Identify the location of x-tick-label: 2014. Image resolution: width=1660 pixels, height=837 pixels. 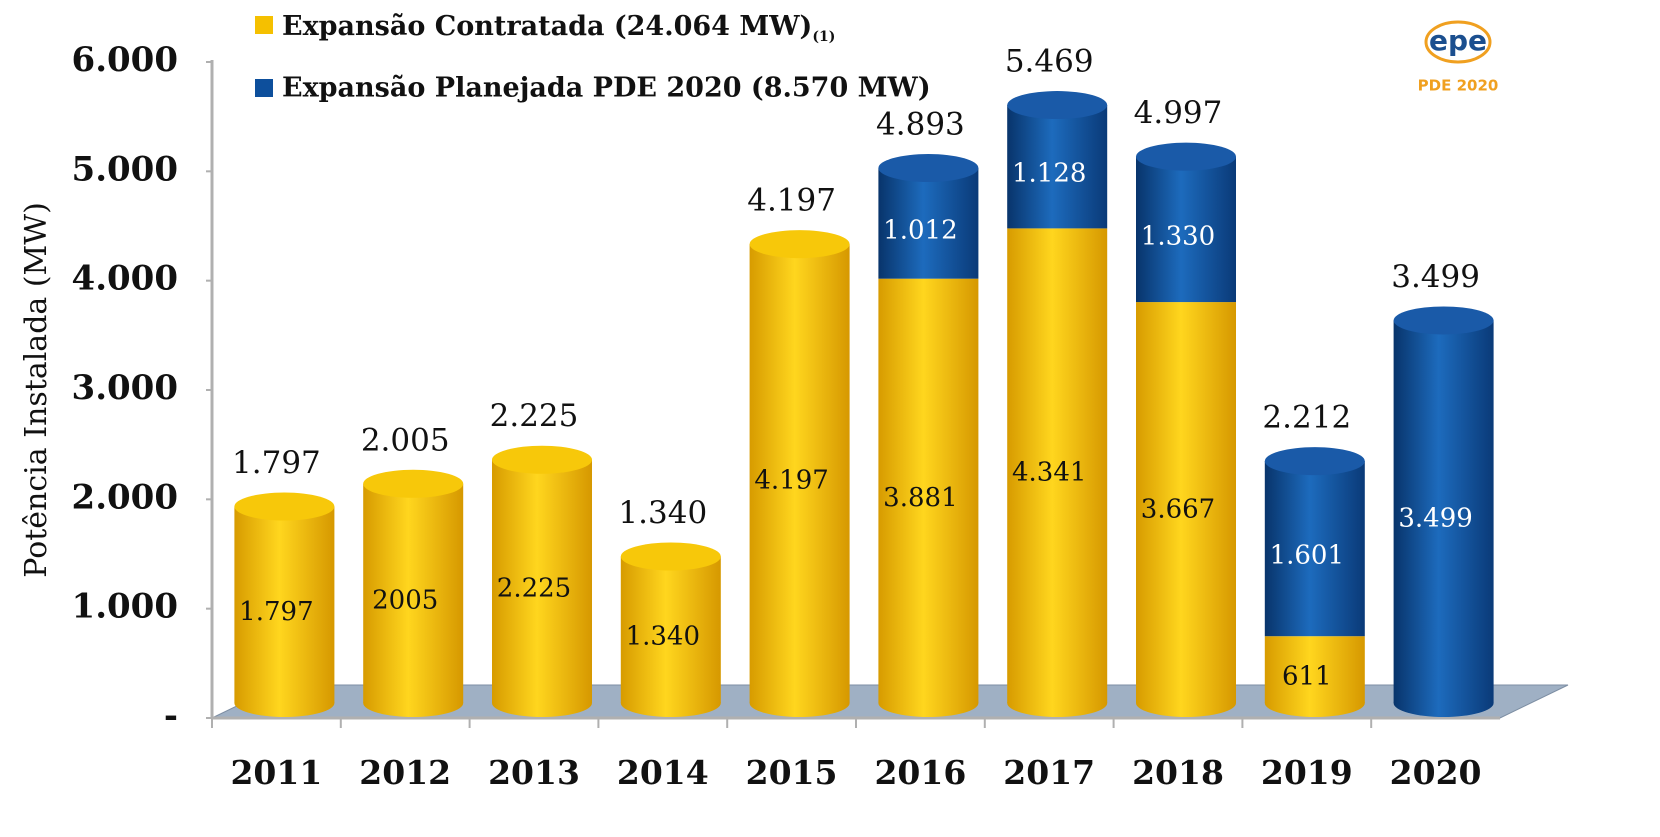
(663, 772).